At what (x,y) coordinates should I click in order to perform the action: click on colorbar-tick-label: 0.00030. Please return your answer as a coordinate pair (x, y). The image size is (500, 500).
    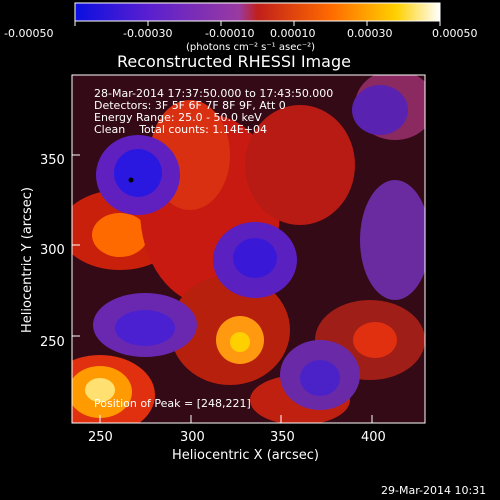
    Looking at the image, I should click on (370, 33).